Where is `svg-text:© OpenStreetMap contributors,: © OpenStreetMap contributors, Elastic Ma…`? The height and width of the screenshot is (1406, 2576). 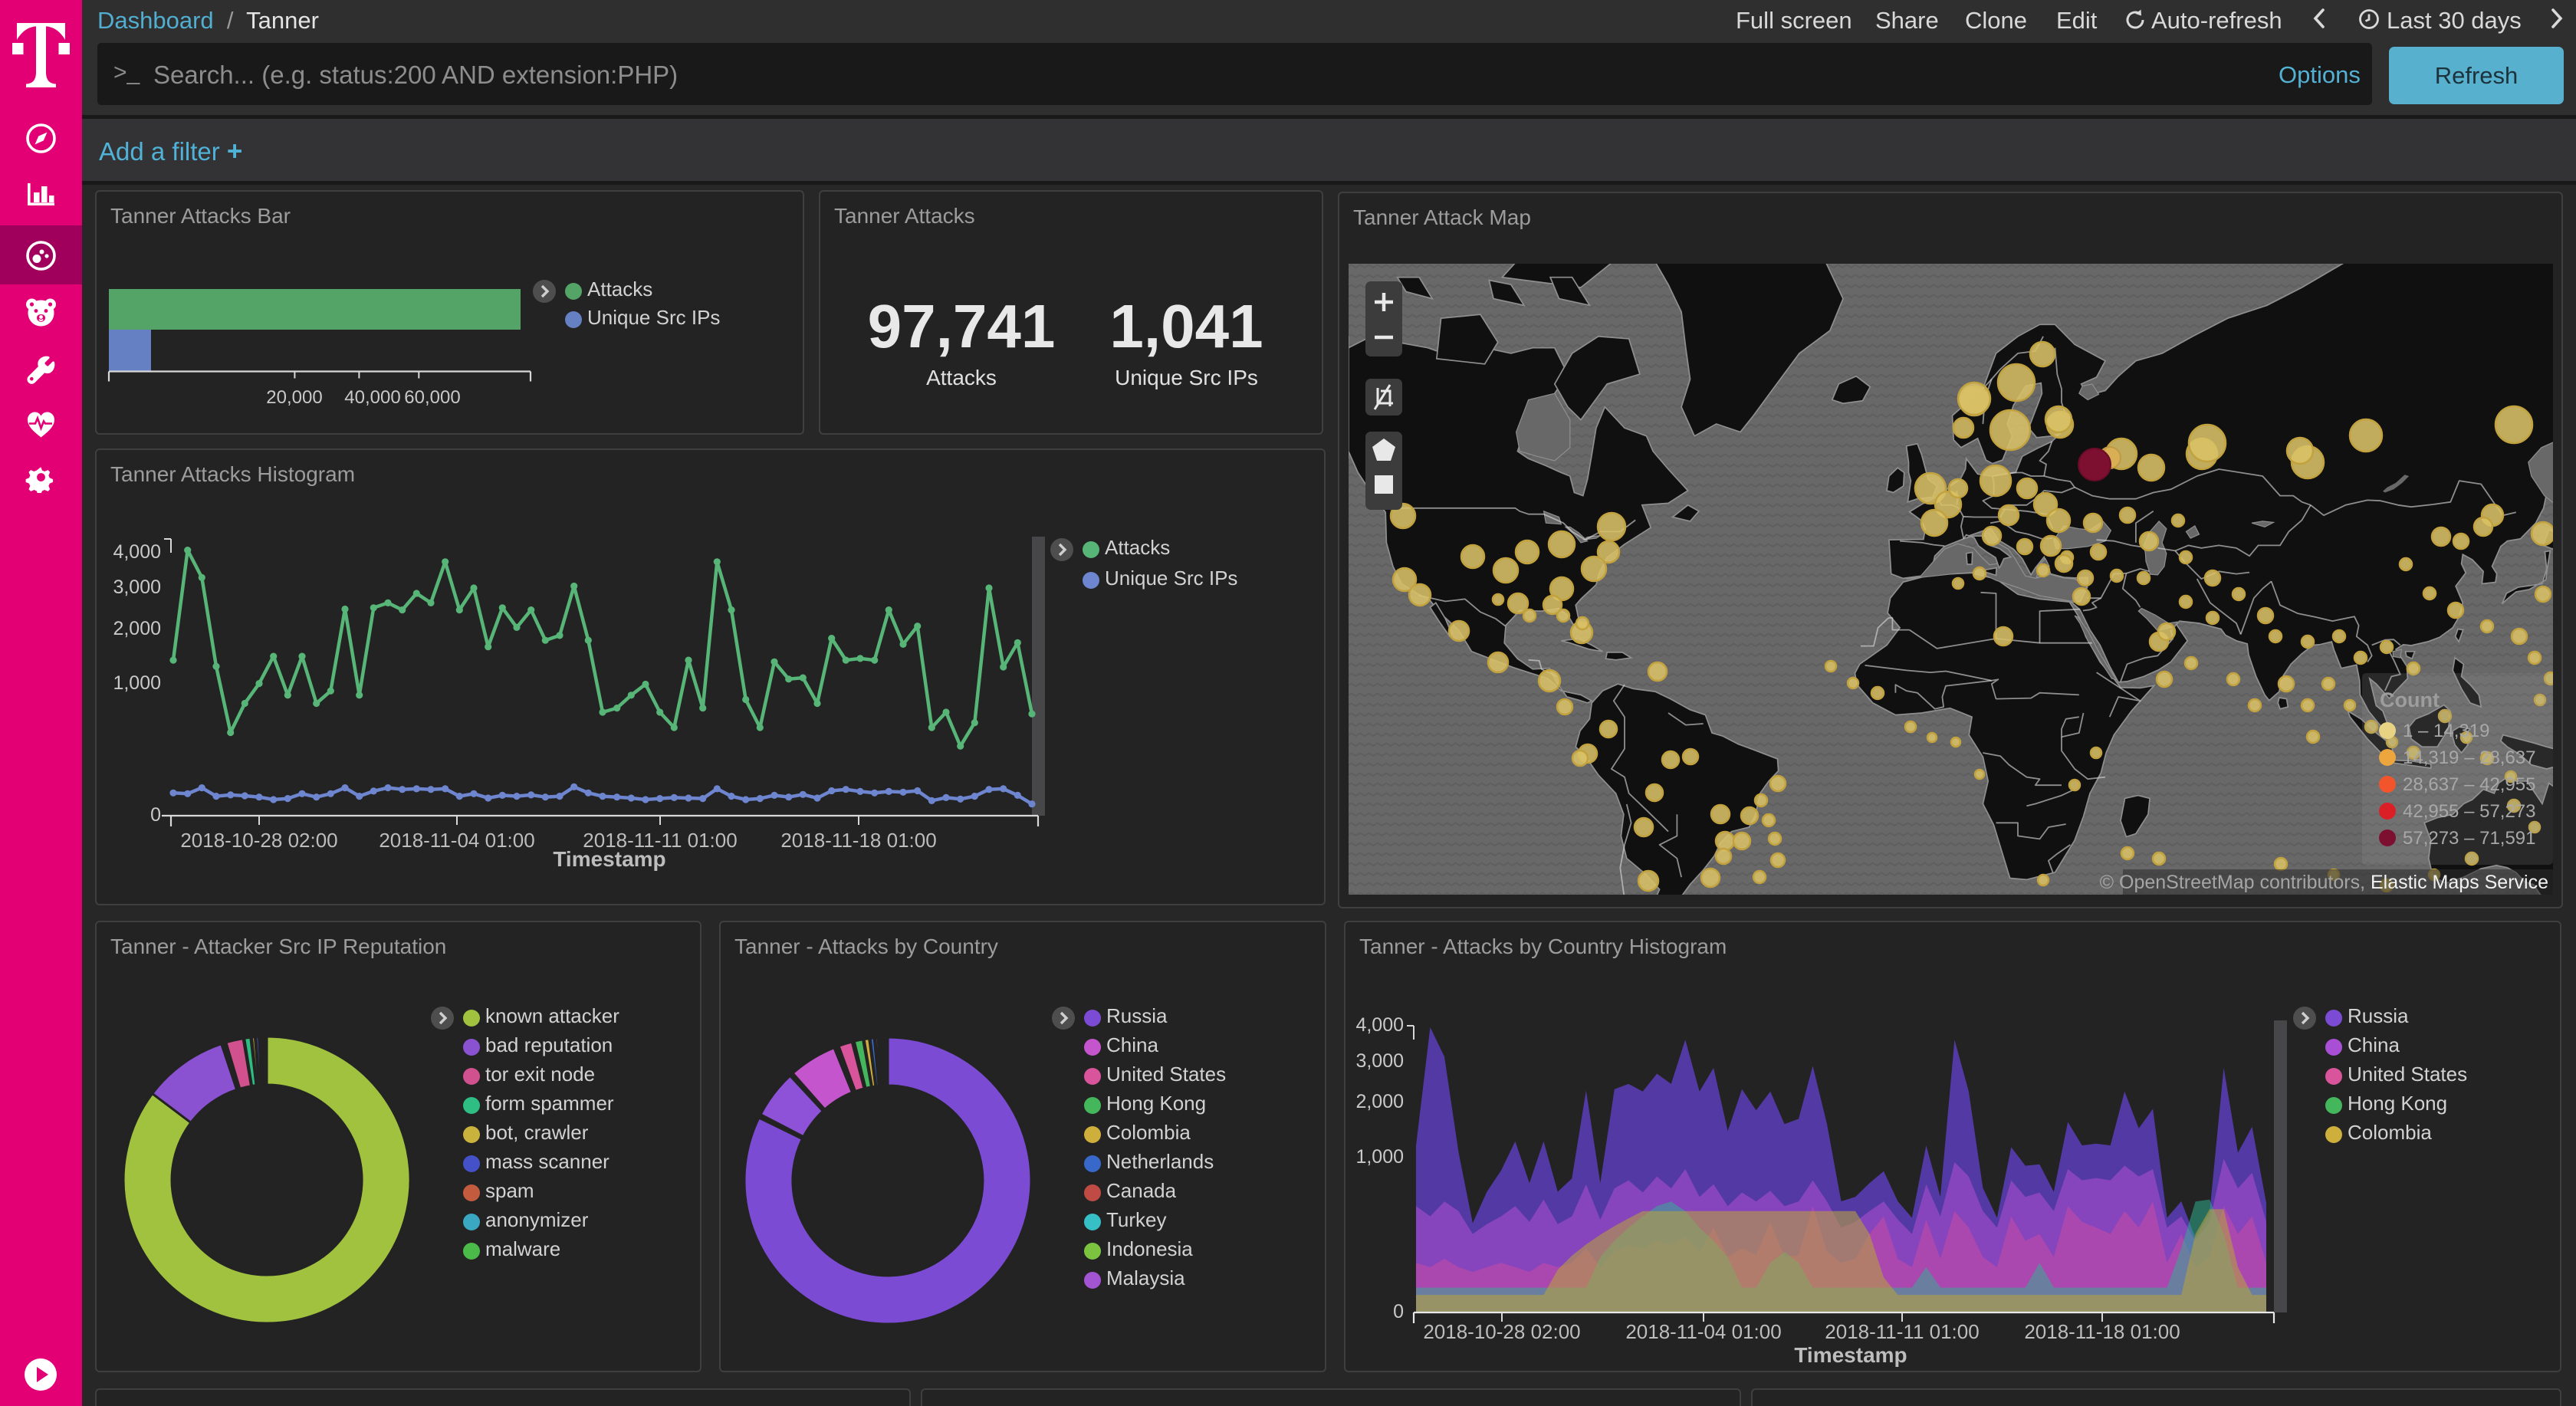 svg-text:© OpenStreetMap contributors,: © OpenStreetMap contributors, Elastic Ma… is located at coordinates (2324, 882).